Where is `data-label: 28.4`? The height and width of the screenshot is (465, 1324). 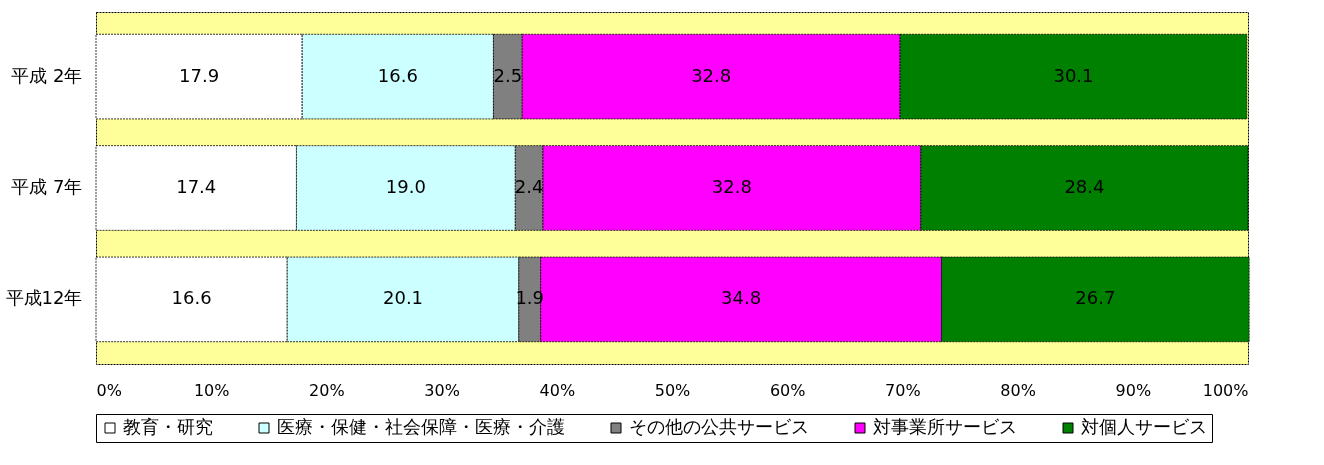 data-label: 28.4 is located at coordinates (1084, 186).